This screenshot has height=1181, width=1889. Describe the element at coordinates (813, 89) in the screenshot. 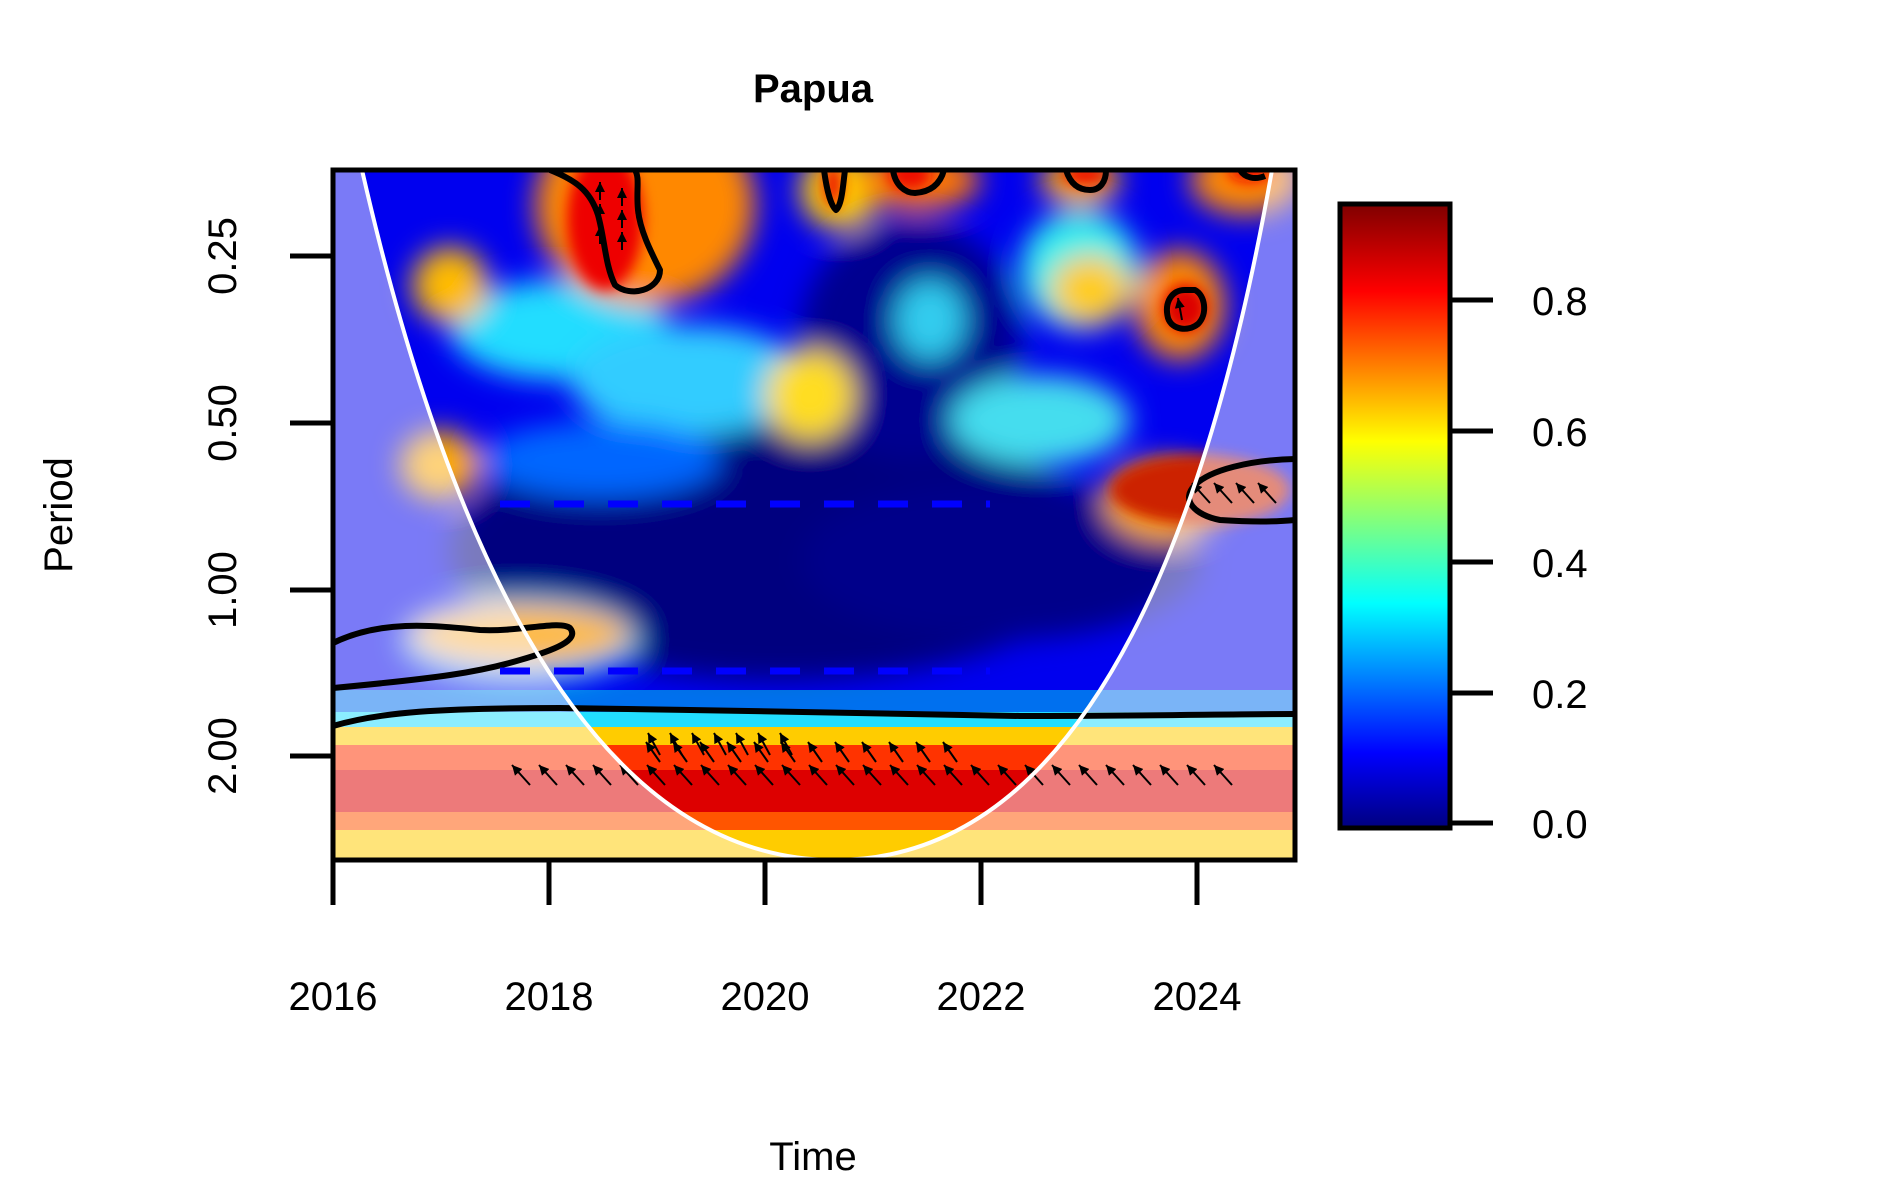

I see `chart-title: Papua` at that location.